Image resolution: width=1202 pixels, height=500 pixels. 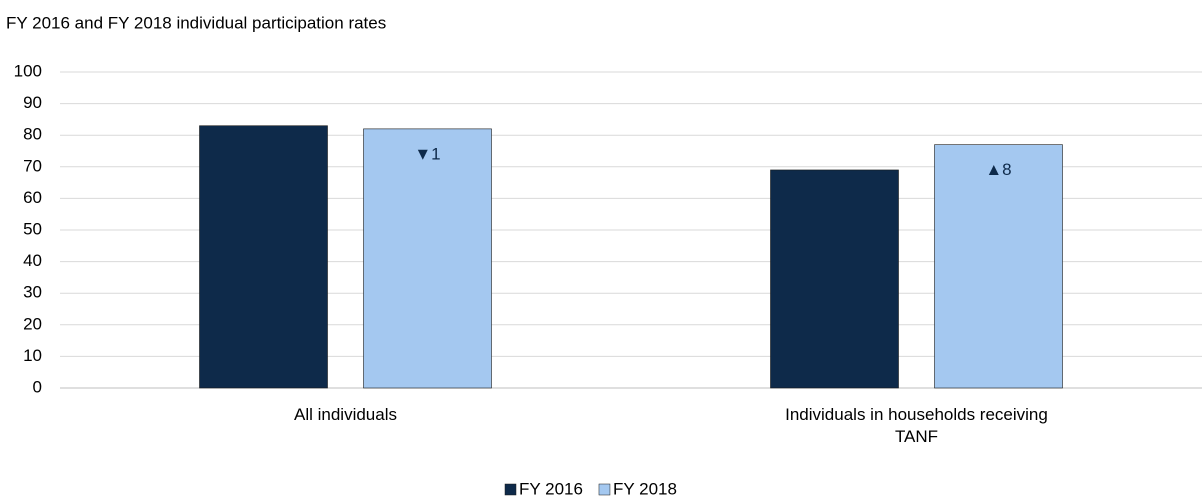 I want to click on y-tick-label: 0, so click(x=37, y=386).